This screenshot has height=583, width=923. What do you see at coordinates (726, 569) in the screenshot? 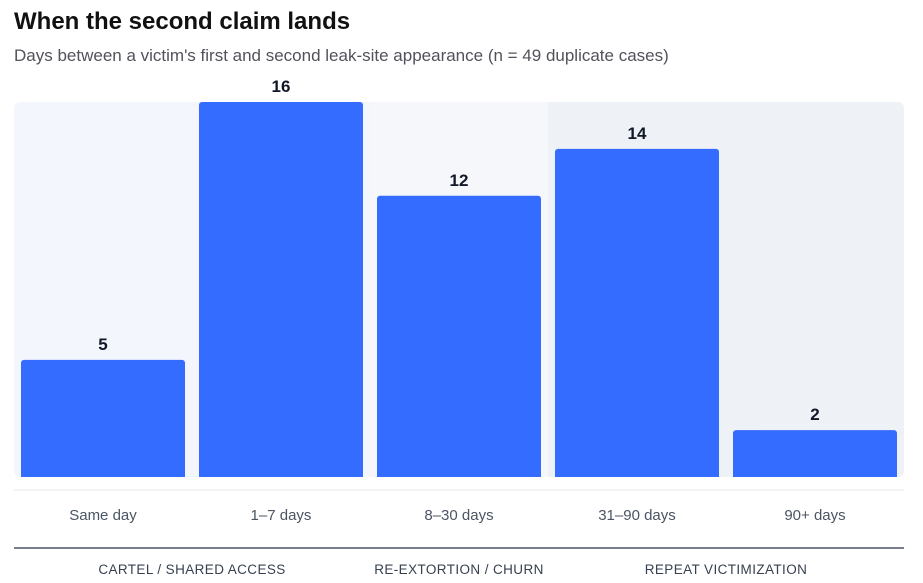
I see `group-label: REPEAT VICTIMIZATION` at bounding box center [726, 569].